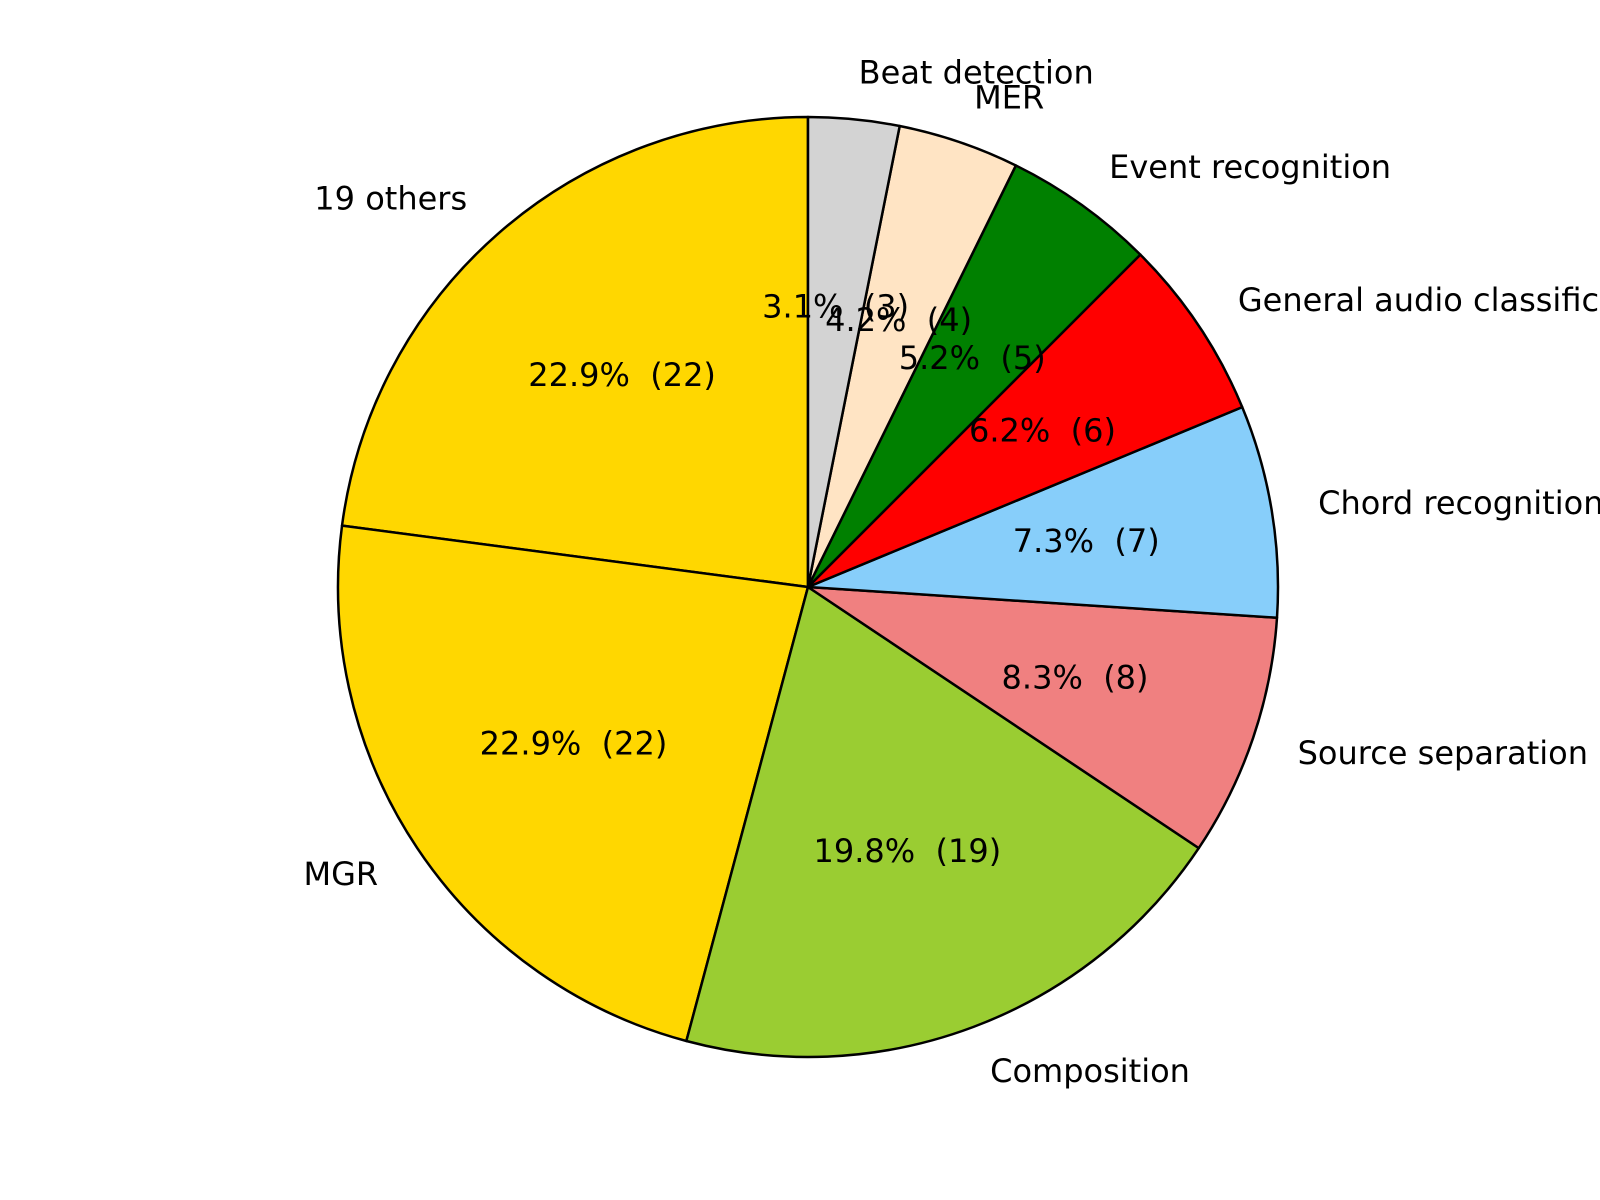 The image size is (1600, 1200). What do you see at coordinates (1042, 717) in the screenshot?
I see `pie-slice-source-separation` at bounding box center [1042, 717].